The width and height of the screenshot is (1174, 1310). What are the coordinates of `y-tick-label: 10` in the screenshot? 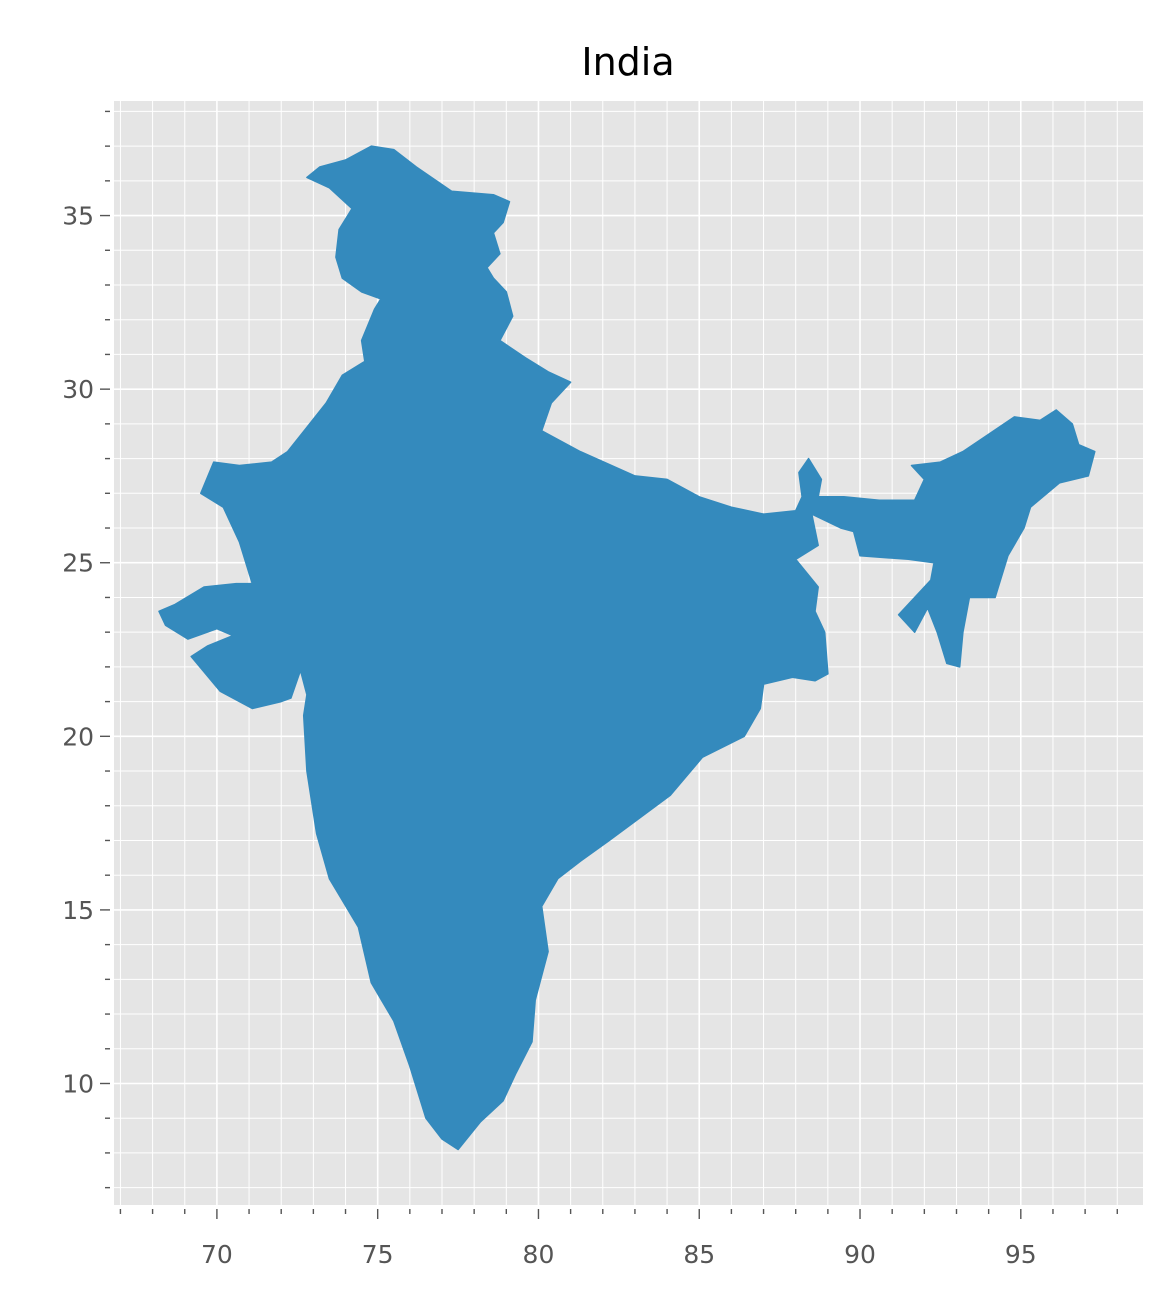 It's located at (78, 1083).